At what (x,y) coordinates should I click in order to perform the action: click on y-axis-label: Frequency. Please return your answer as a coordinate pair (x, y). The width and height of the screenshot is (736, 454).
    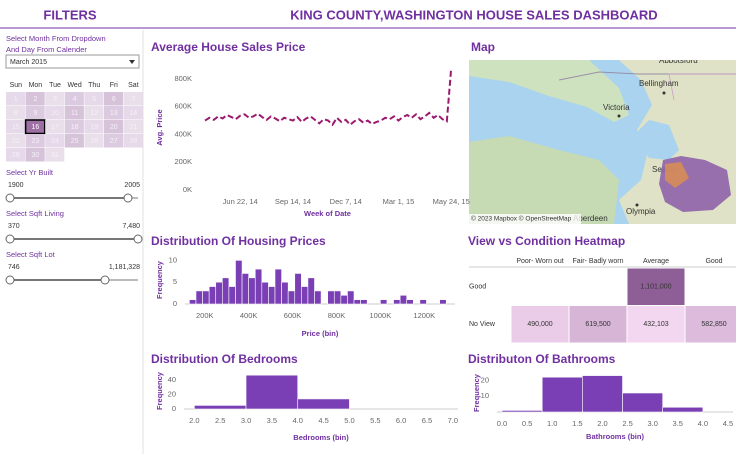
    Looking at the image, I should click on (159, 390).